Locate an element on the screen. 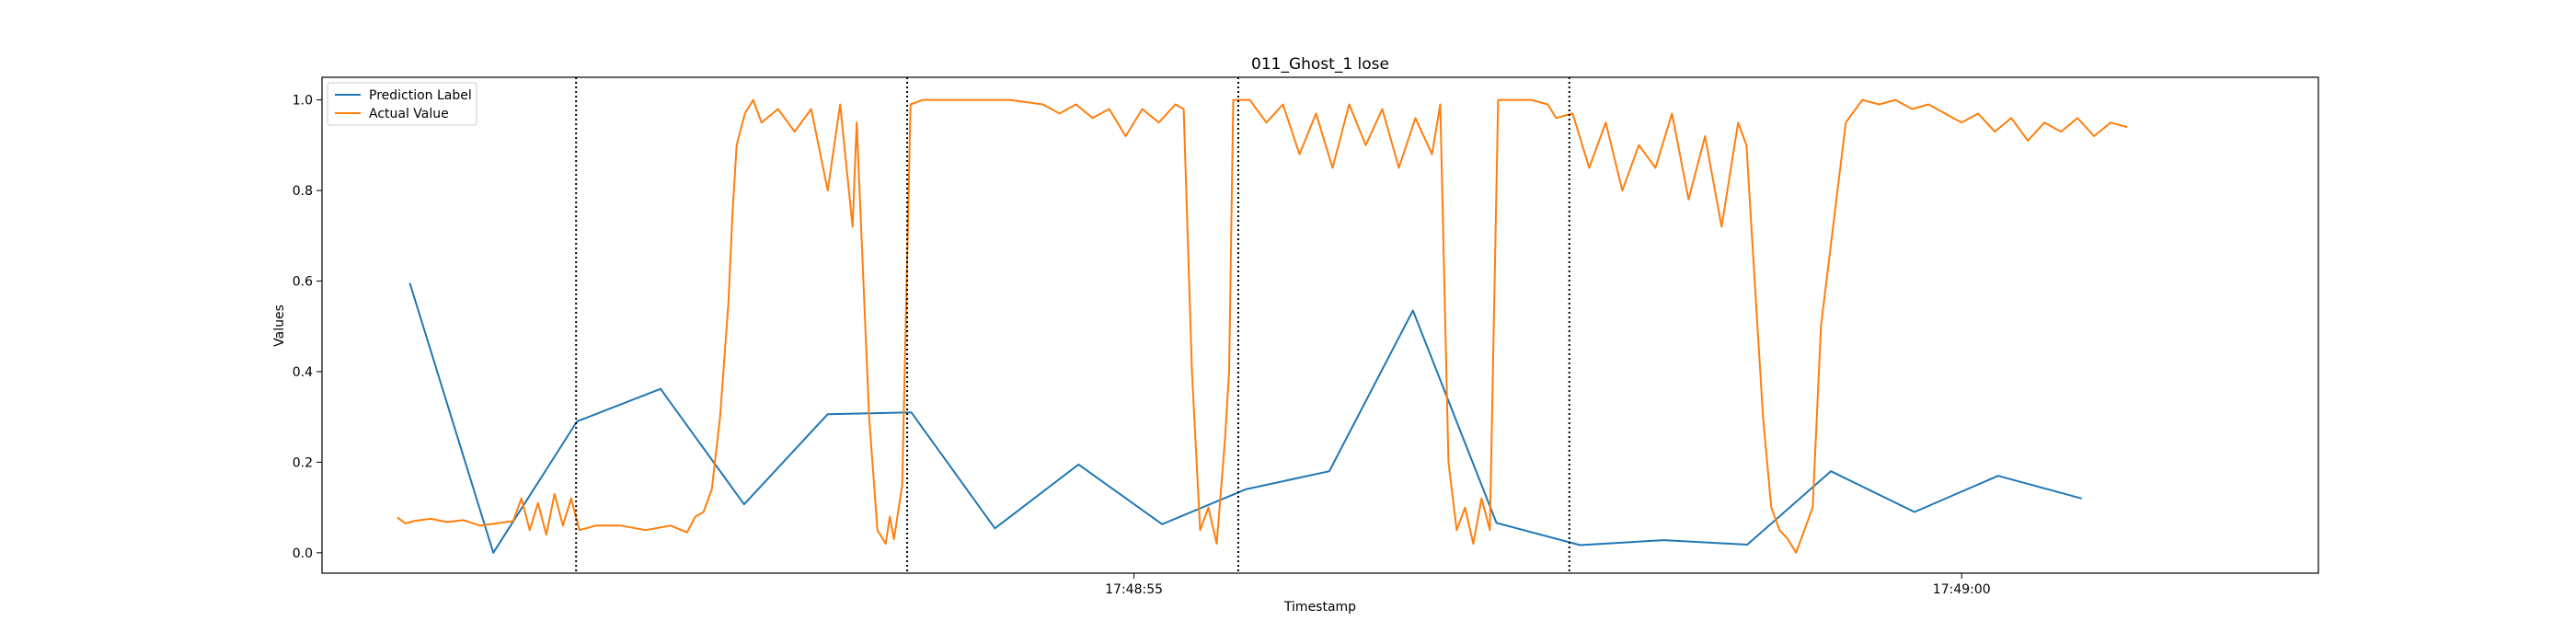  legend-label-prediction-label: Prediction Label is located at coordinates (420, 95).